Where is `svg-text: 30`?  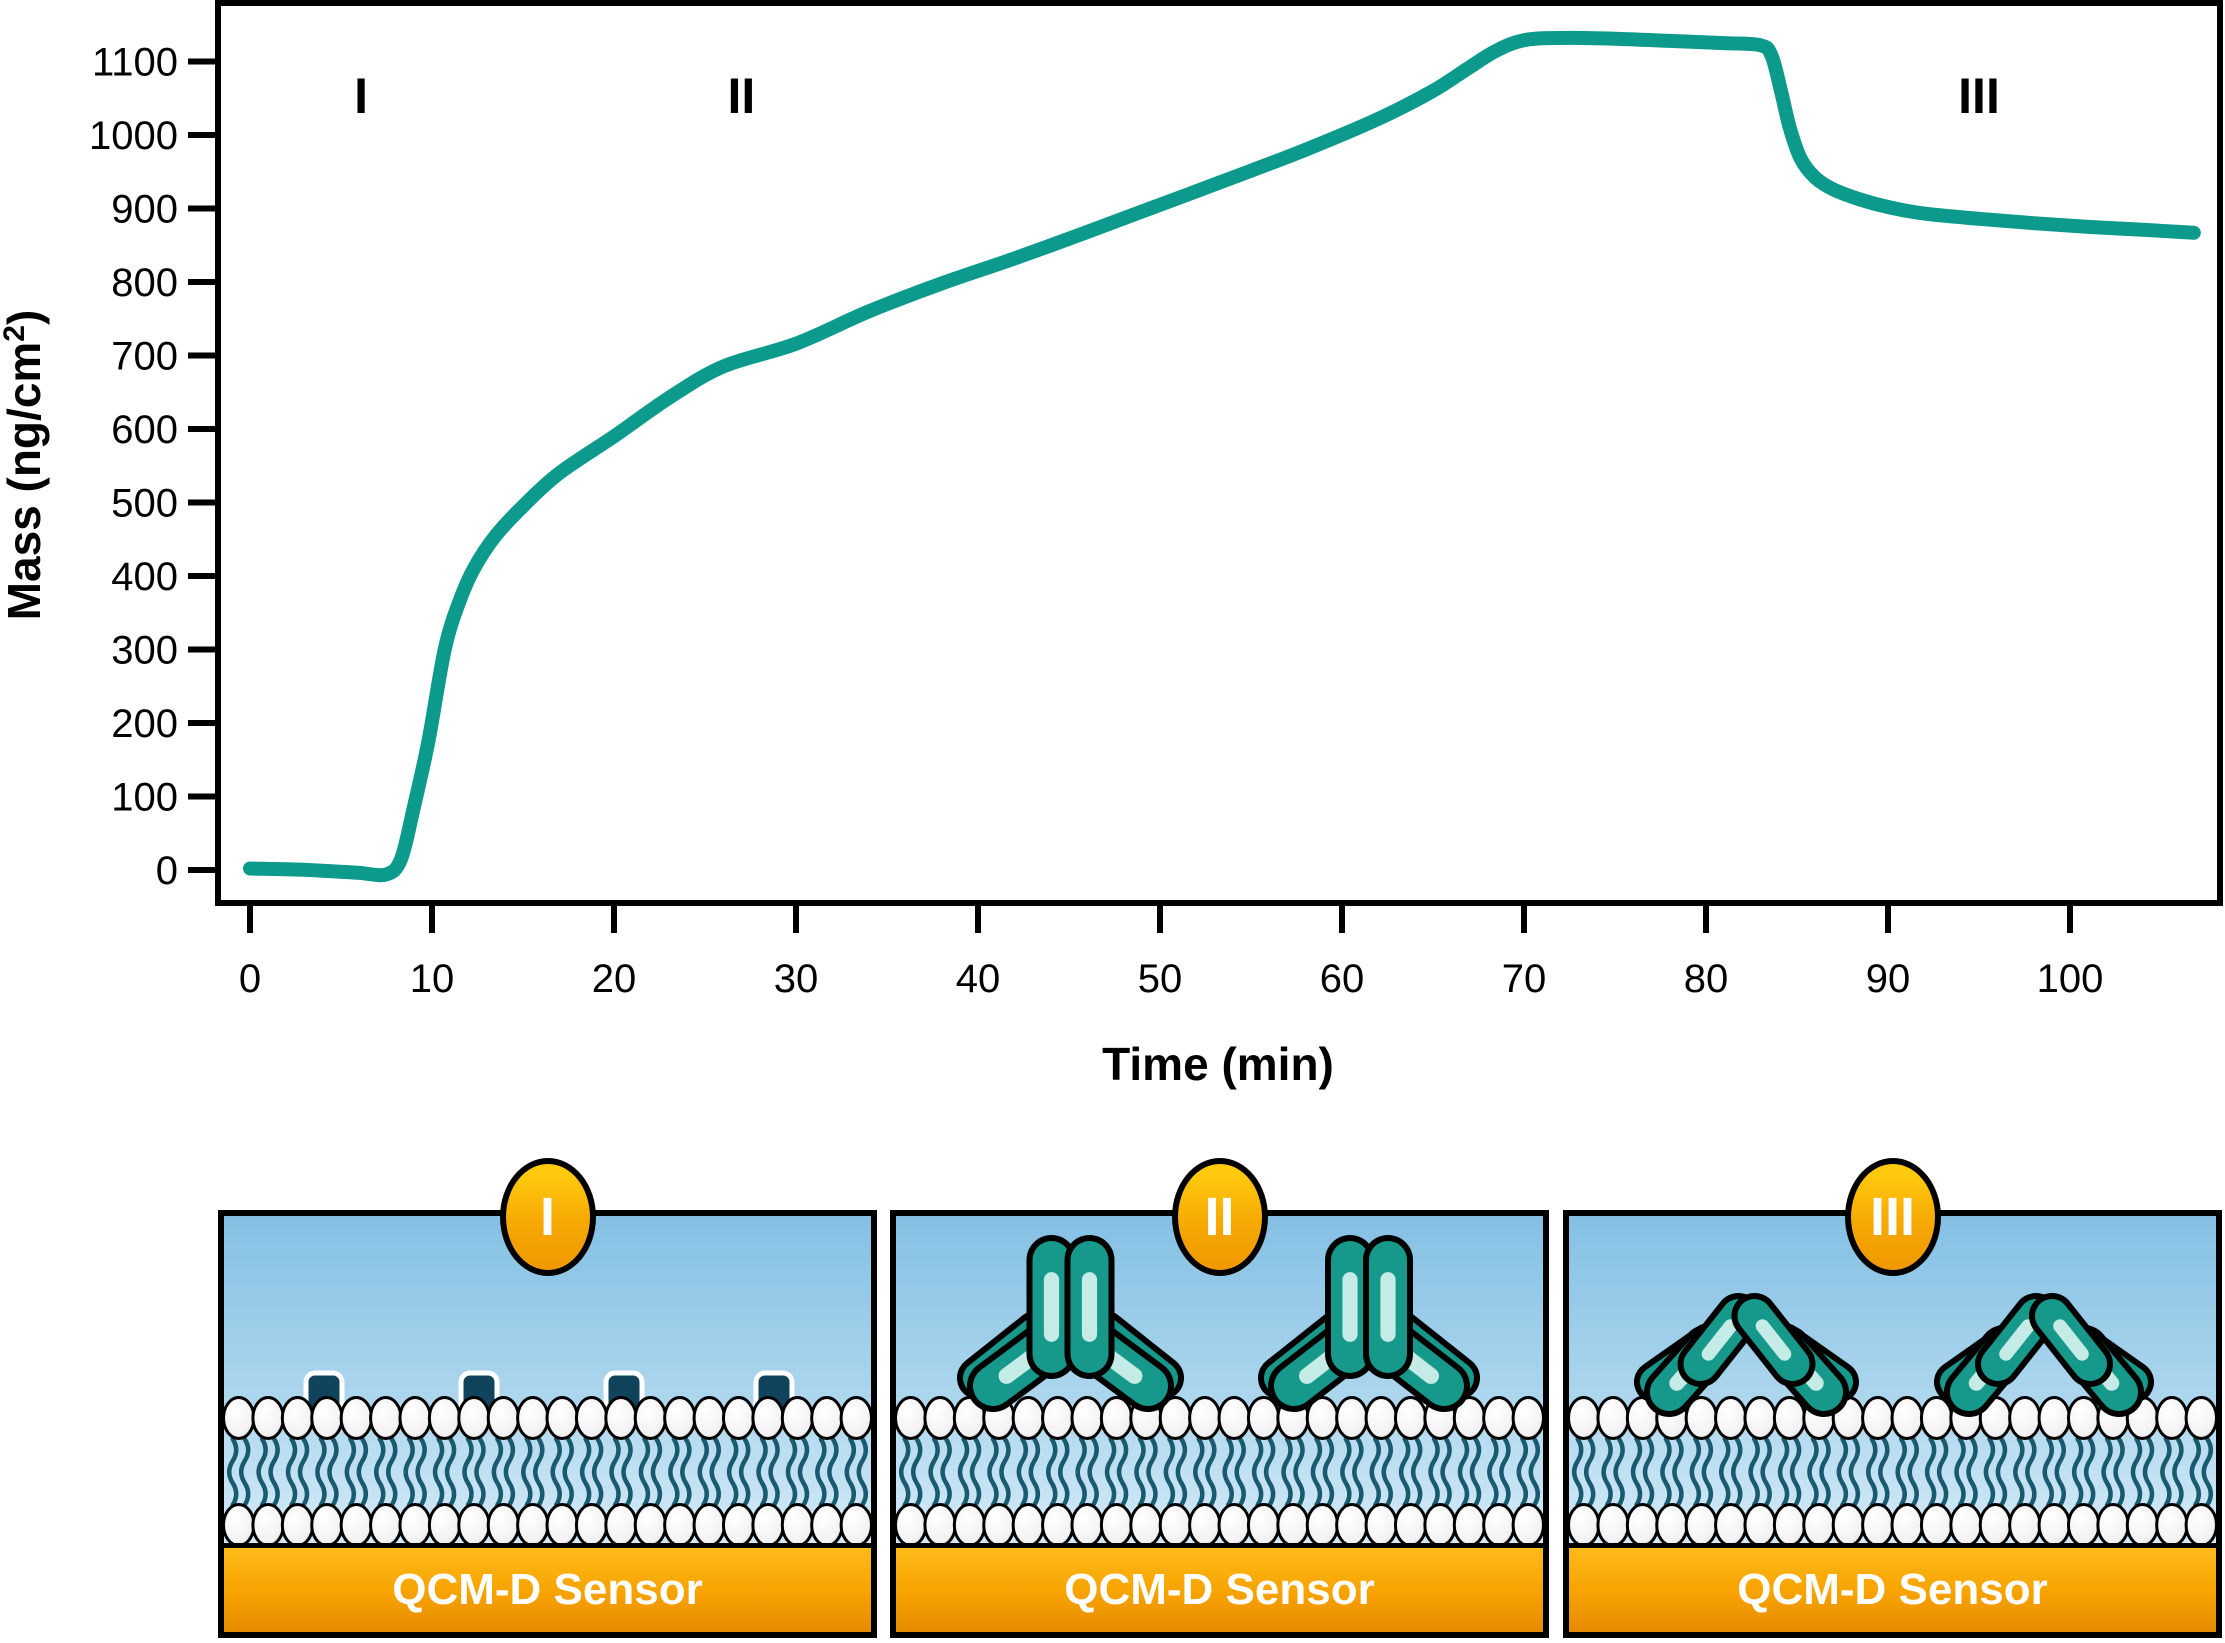
svg-text: 30 is located at coordinates (796, 979).